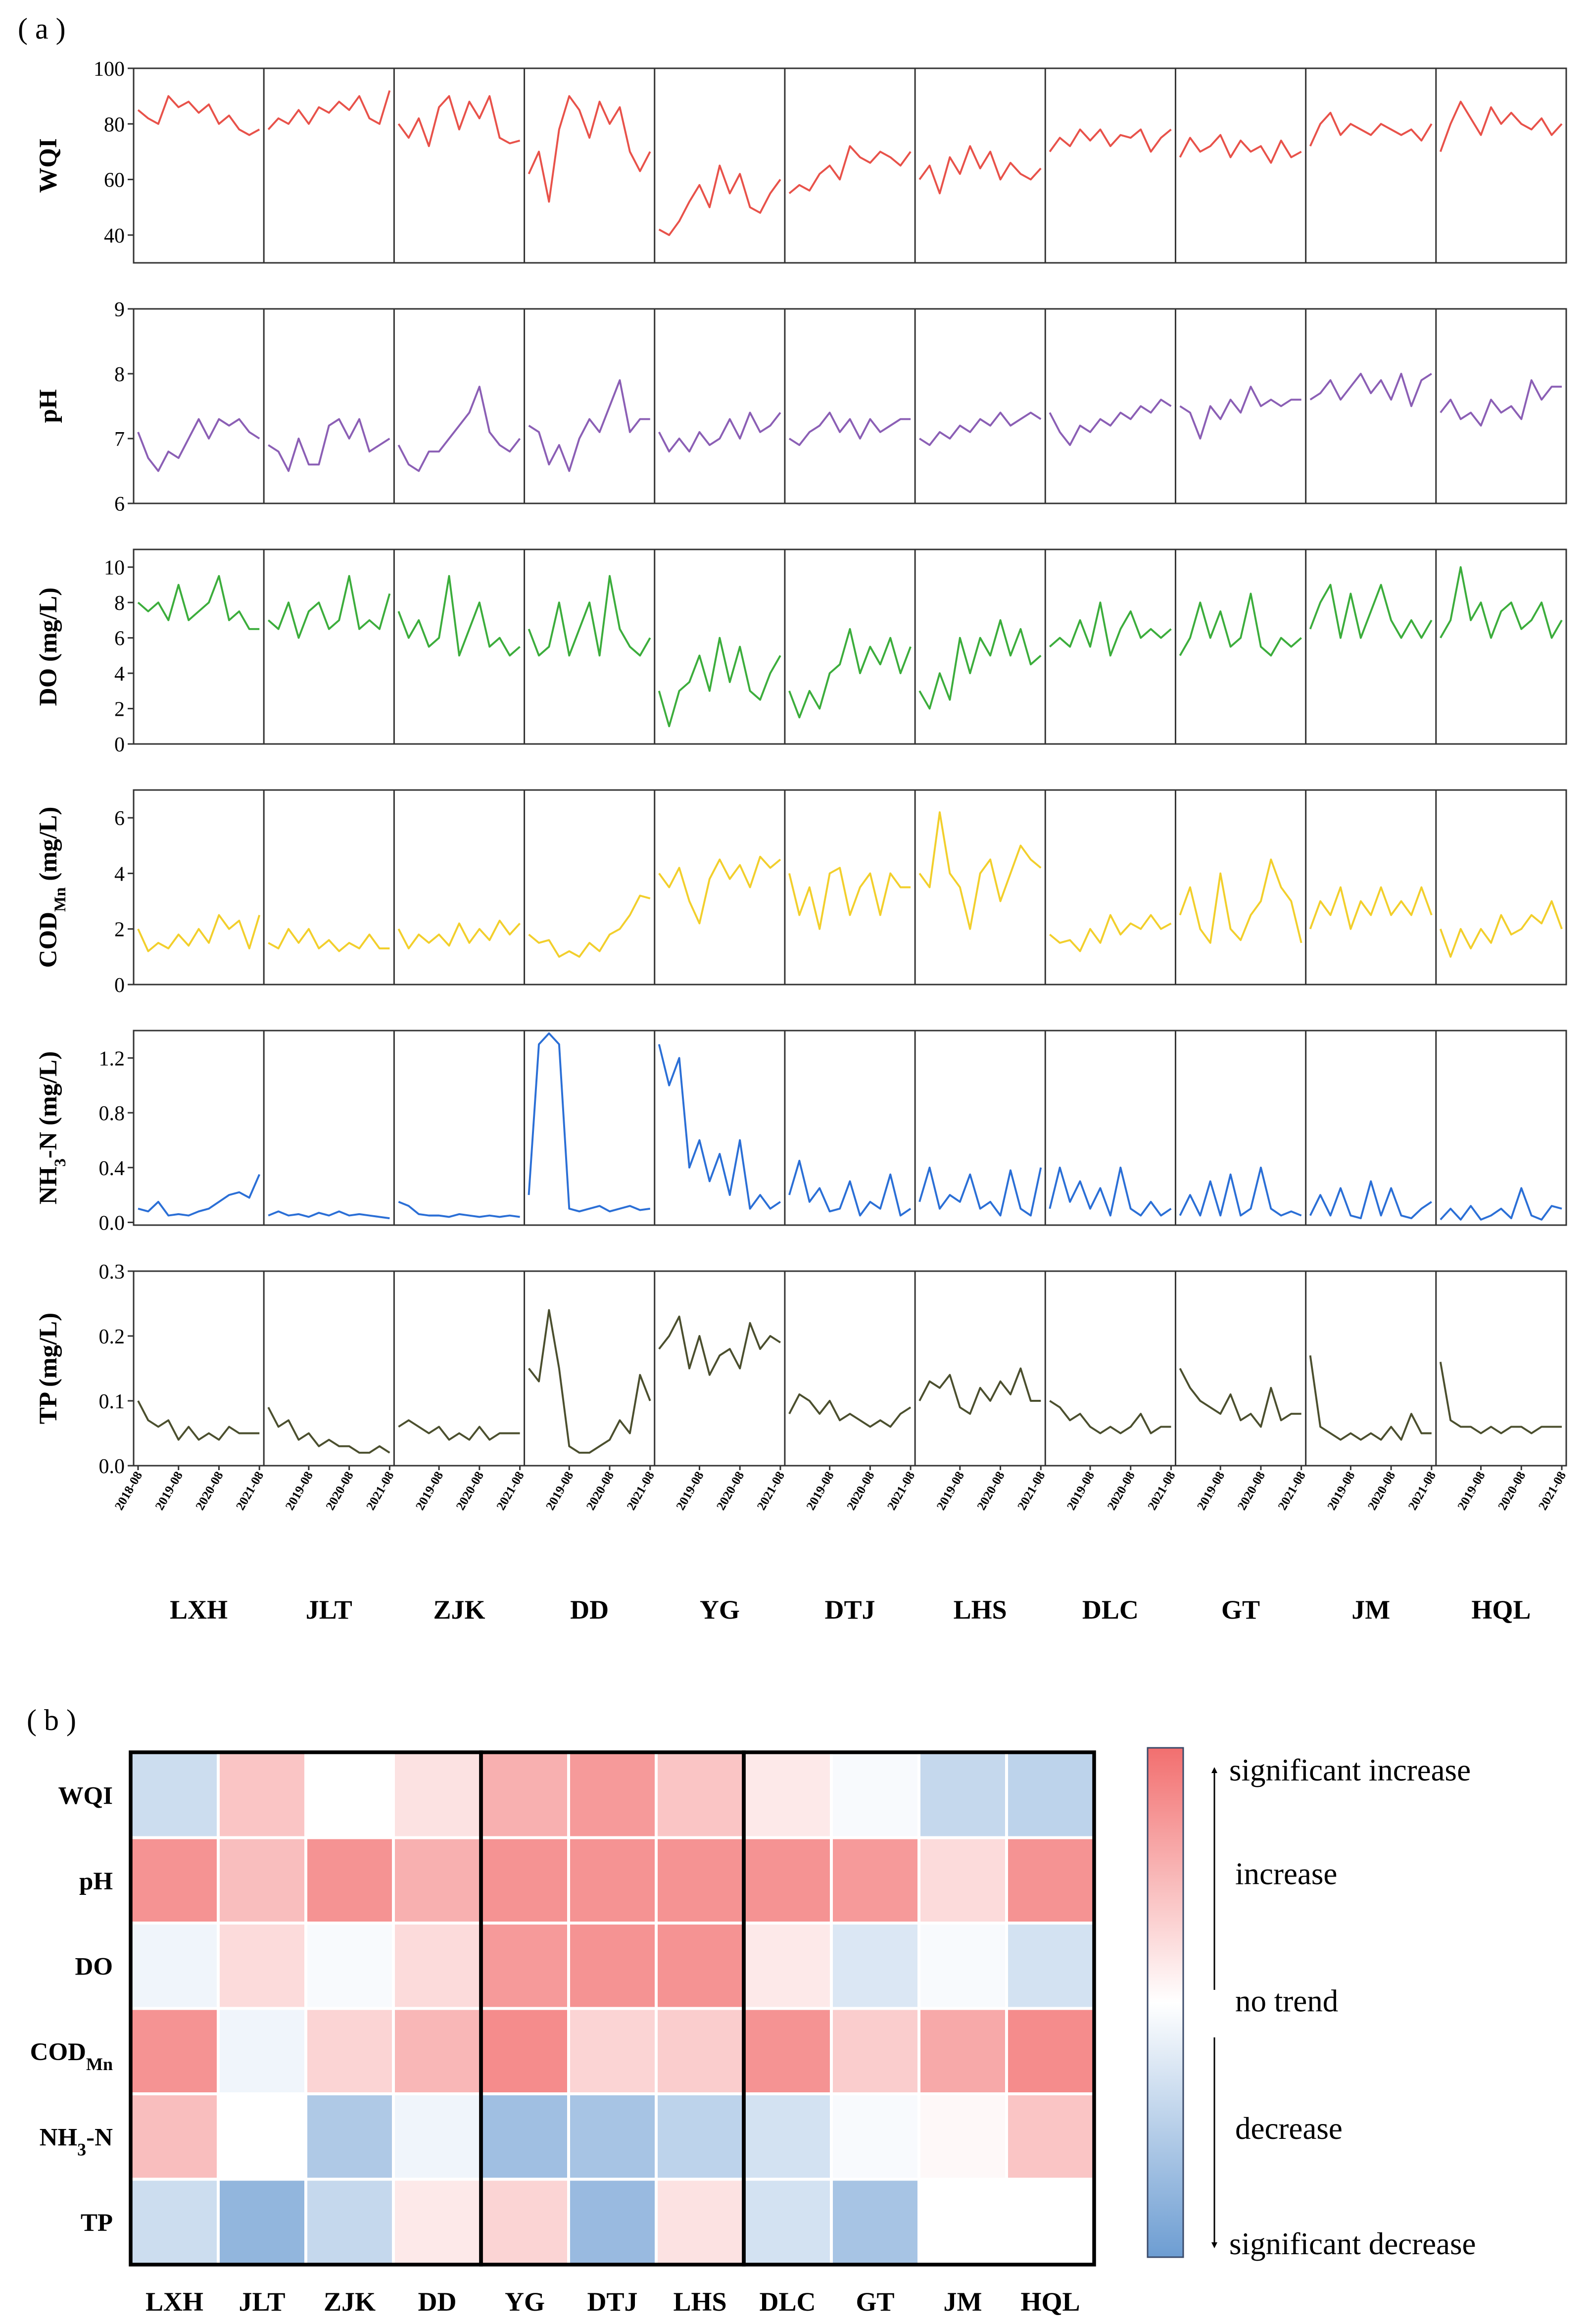 The image size is (1589, 2324). Describe the element at coordinates (97, 2223) in the screenshot. I see `label-part: TP` at that location.